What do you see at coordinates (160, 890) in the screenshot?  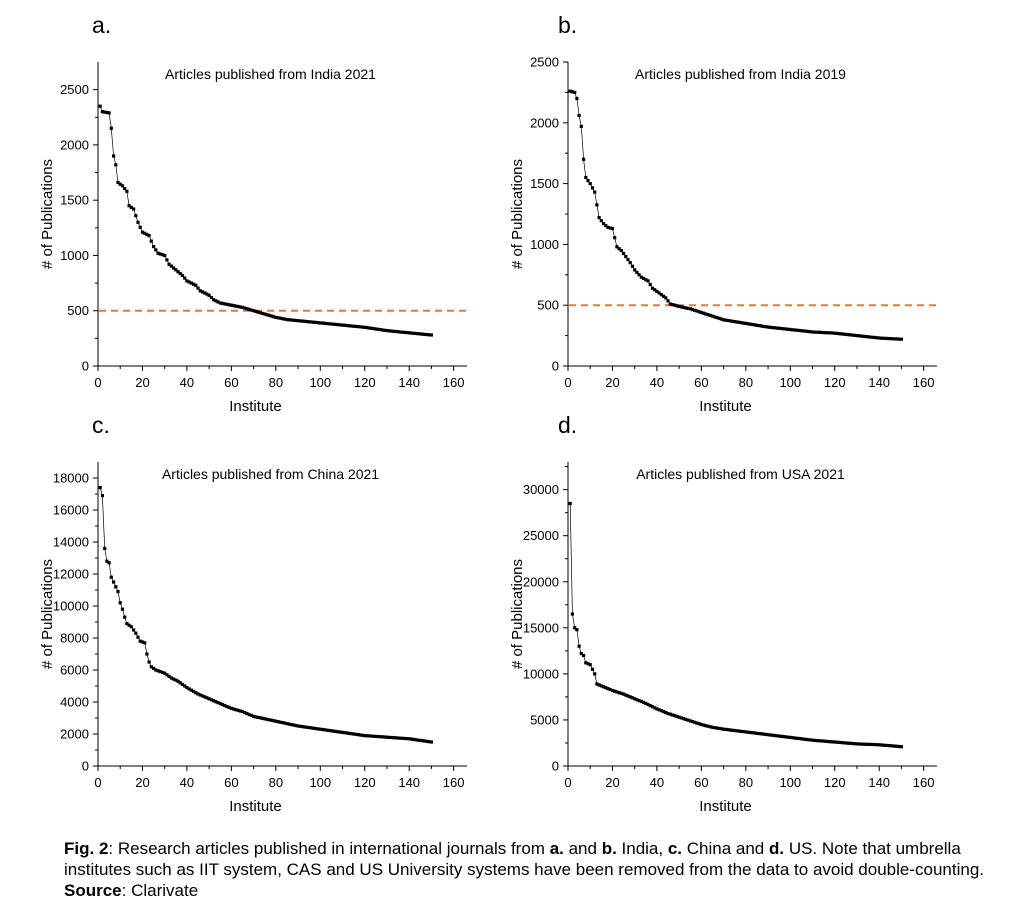 I see `caption-source-text: : Clarivate` at bounding box center [160, 890].